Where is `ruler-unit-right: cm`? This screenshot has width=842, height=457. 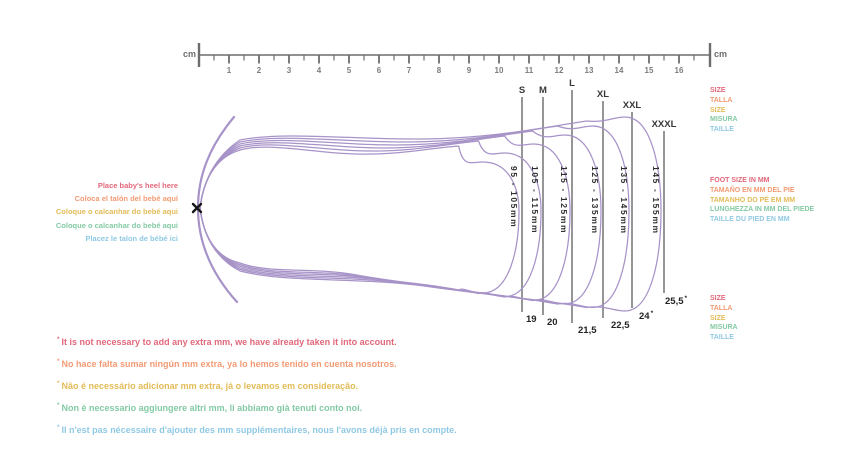
ruler-unit-right: cm is located at coordinates (721, 54).